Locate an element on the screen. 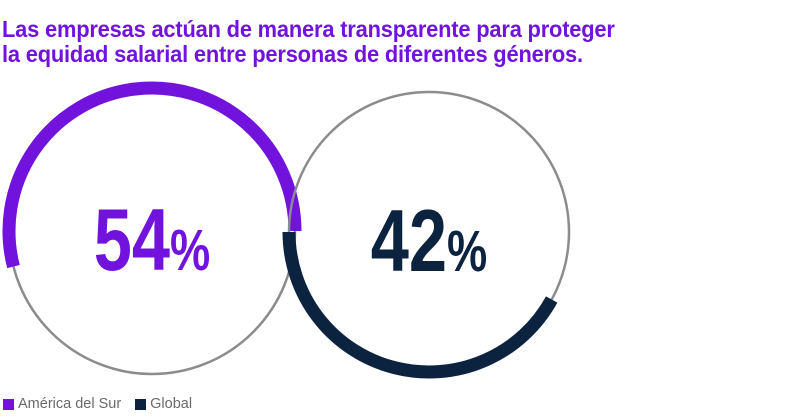  value-unit-america-del-sur: % is located at coordinates (190, 251).